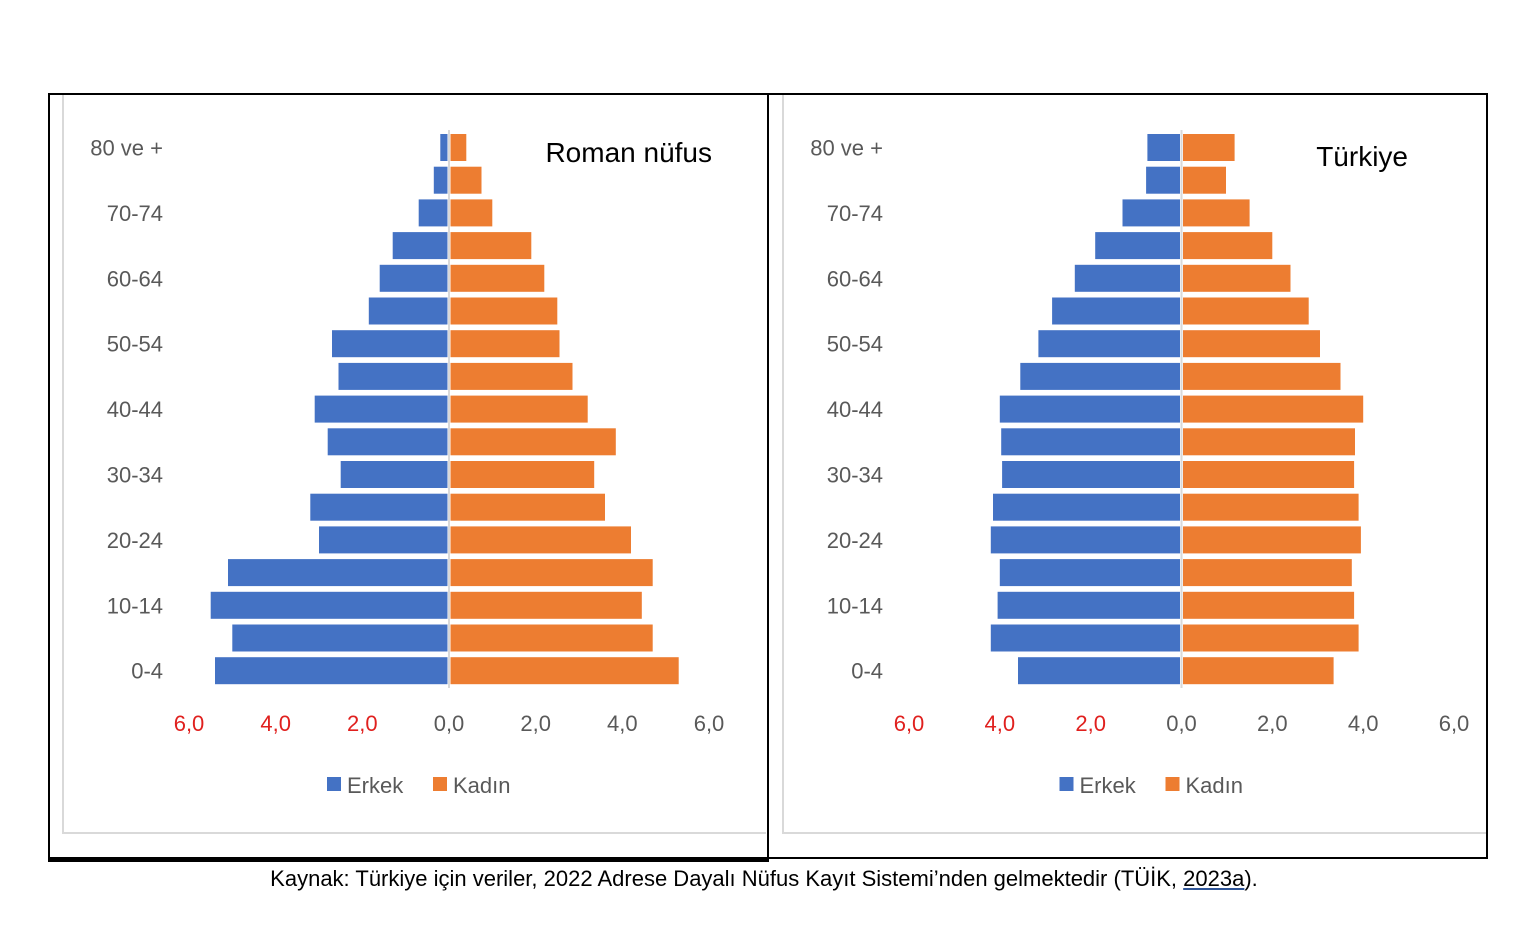 The width and height of the screenshot is (1528, 926). Describe the element at coordinates (135, 278) in the screenshot. I see `chart1-category-label: 60-64` at that location.